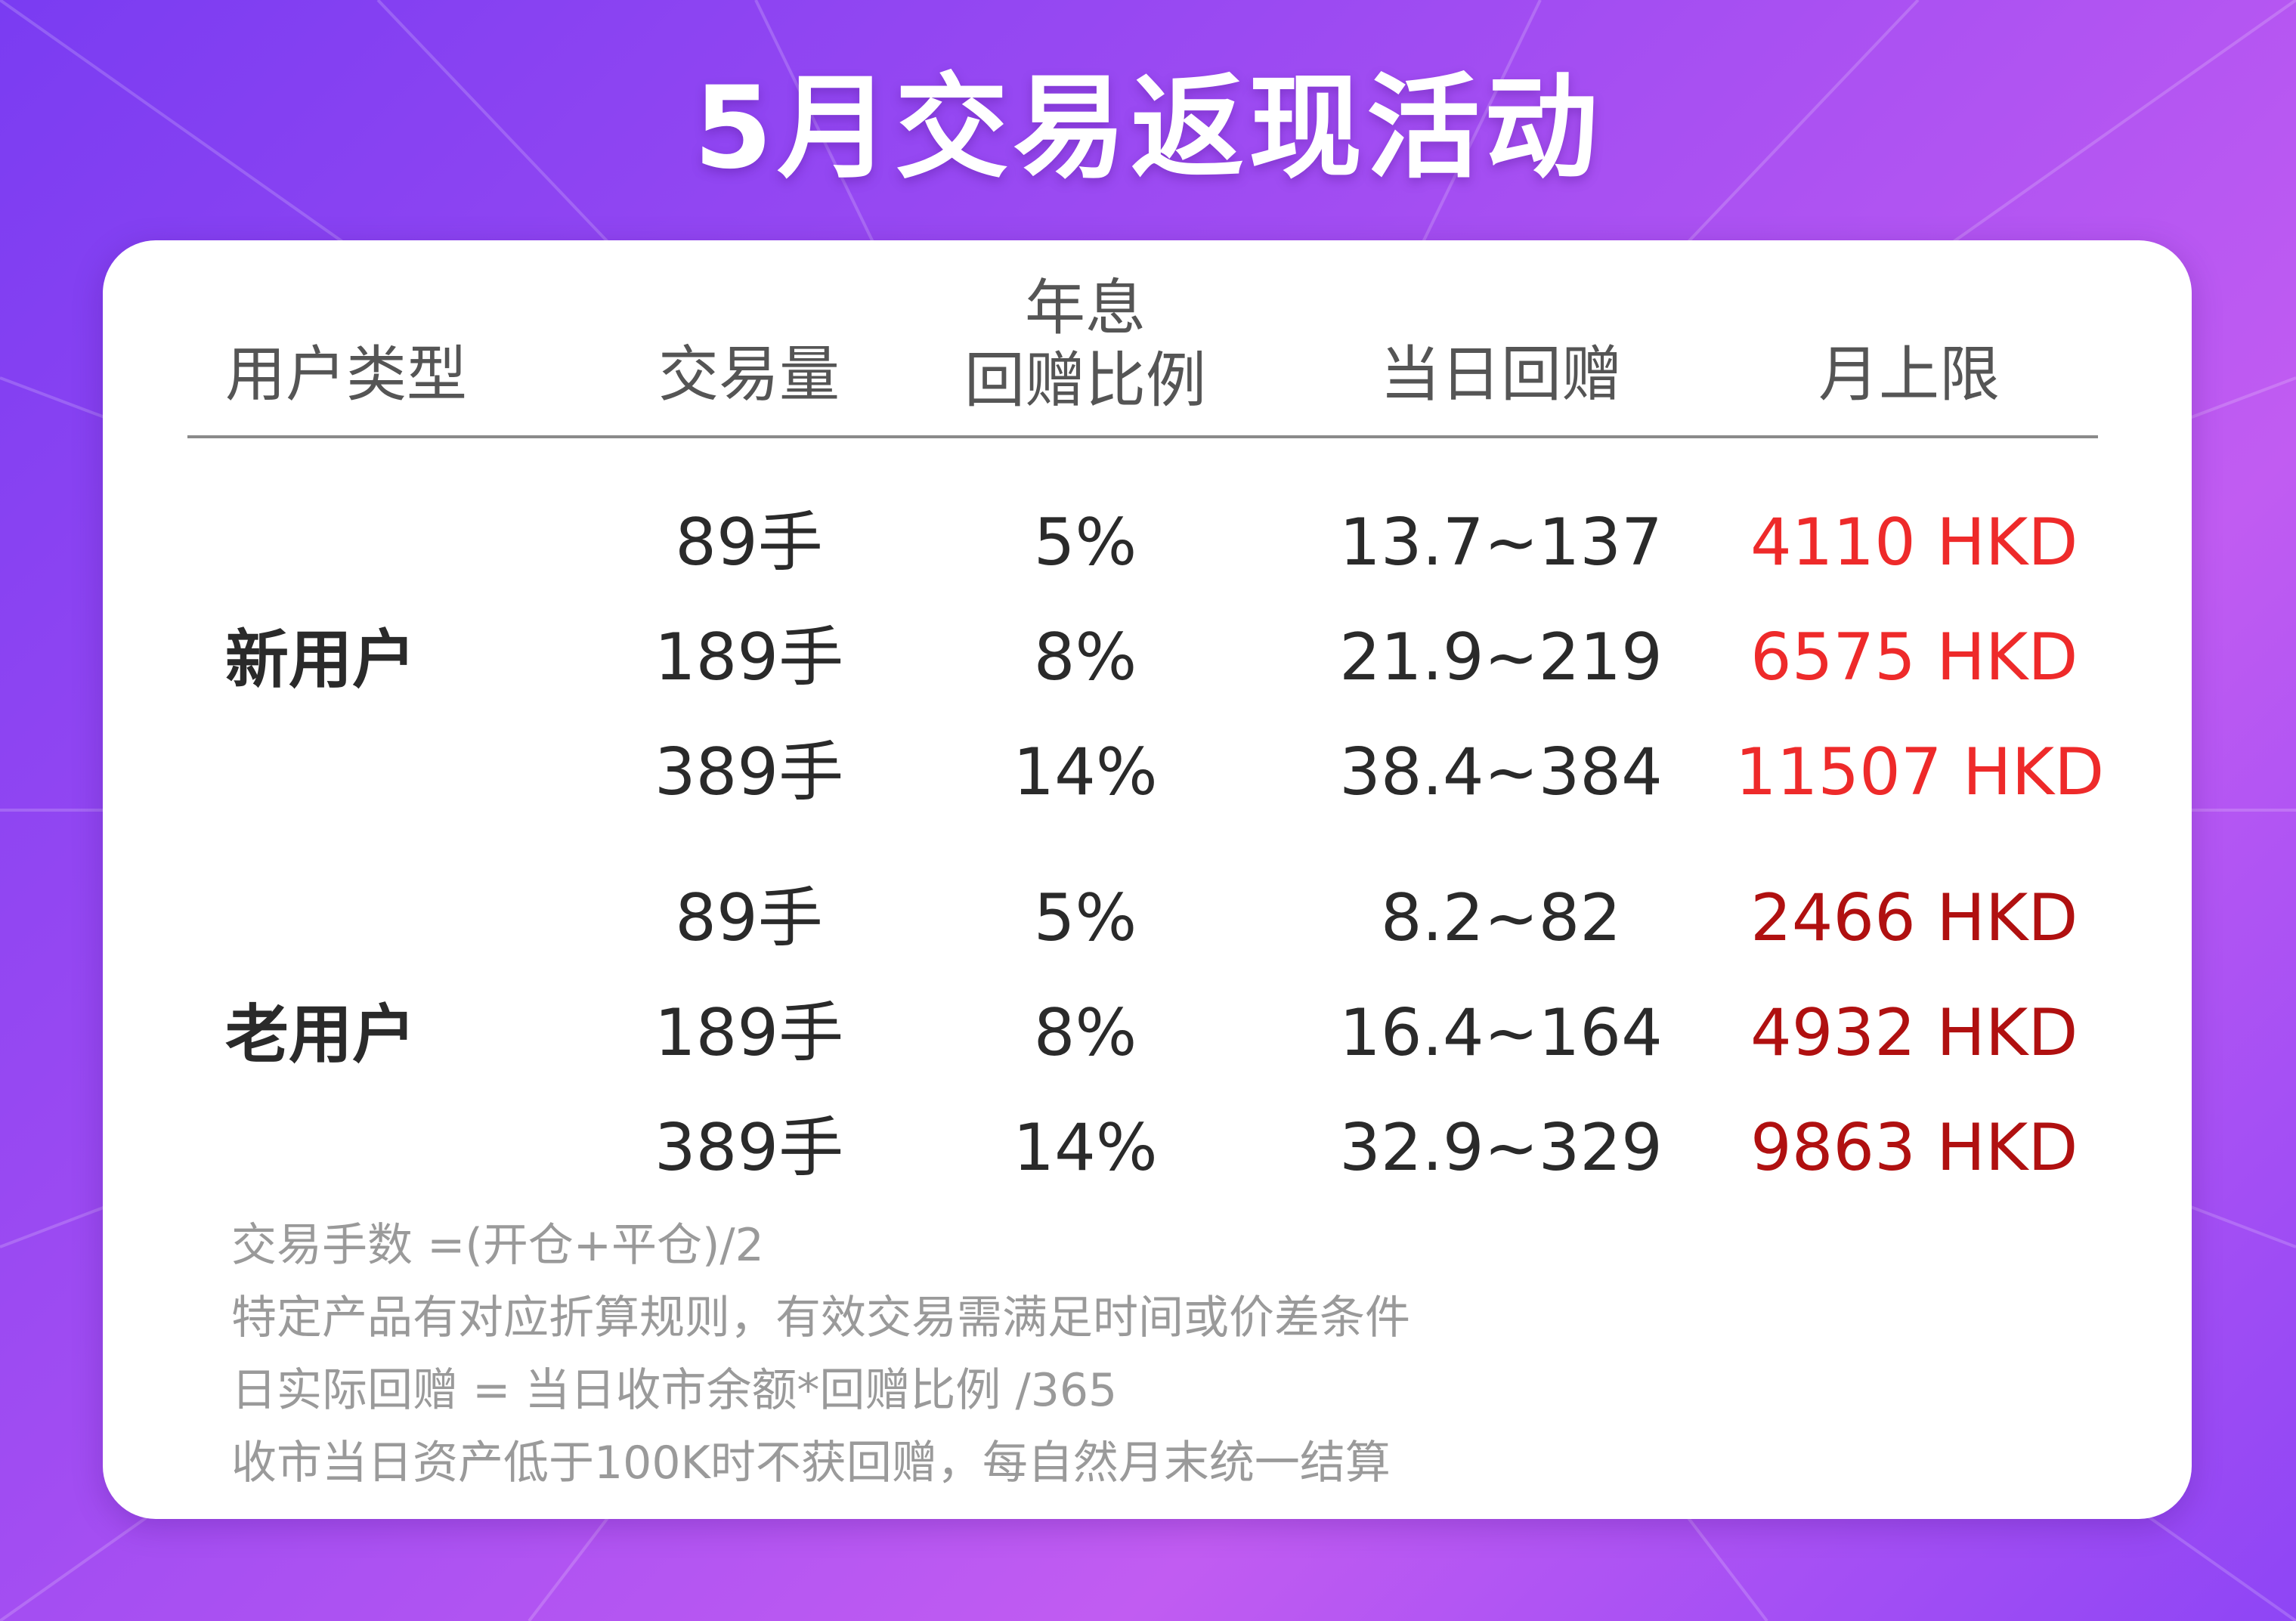 The width and height of the screenshot is (2296, 1621). Describe the element at coordinates (1501, 658) in the screenshot. I see `table-cell-daily: 21.9~219` at that location.